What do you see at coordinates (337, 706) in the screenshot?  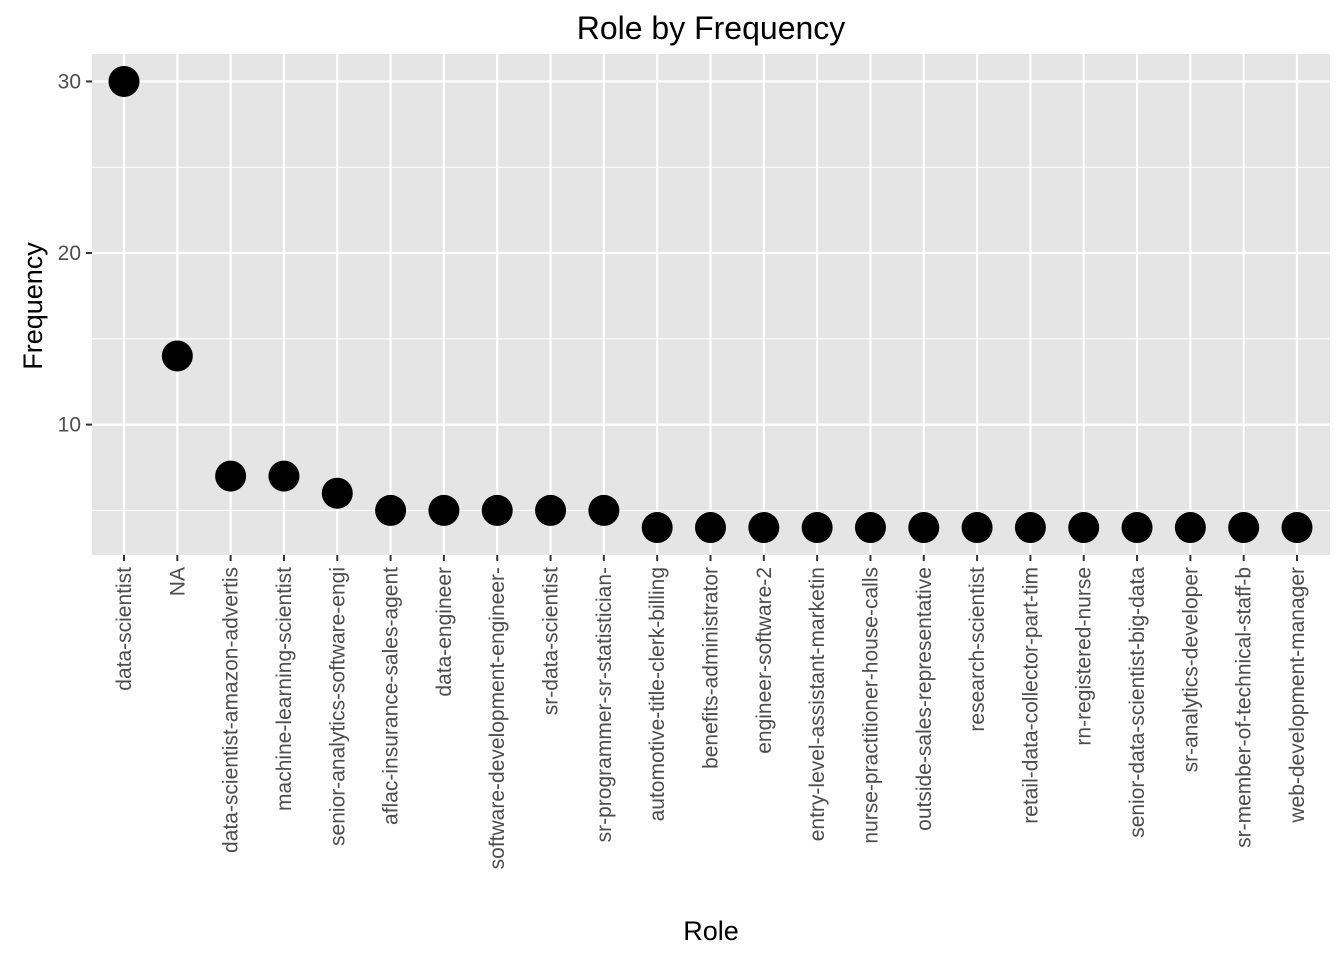 I see `x-tick-label: senior-analytics-software-engi` at bounding box center [337, 706].